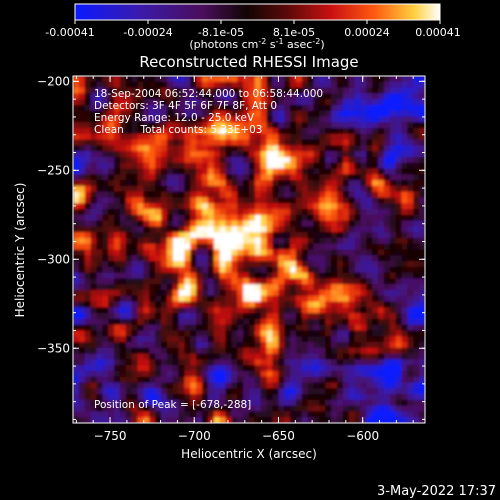 The width and height of the screenshot is (500, 500). Describe the element at coordinates (294, 32) in the screenshot. I see `colorbar-tick-label: 8.1e-05` at that location.